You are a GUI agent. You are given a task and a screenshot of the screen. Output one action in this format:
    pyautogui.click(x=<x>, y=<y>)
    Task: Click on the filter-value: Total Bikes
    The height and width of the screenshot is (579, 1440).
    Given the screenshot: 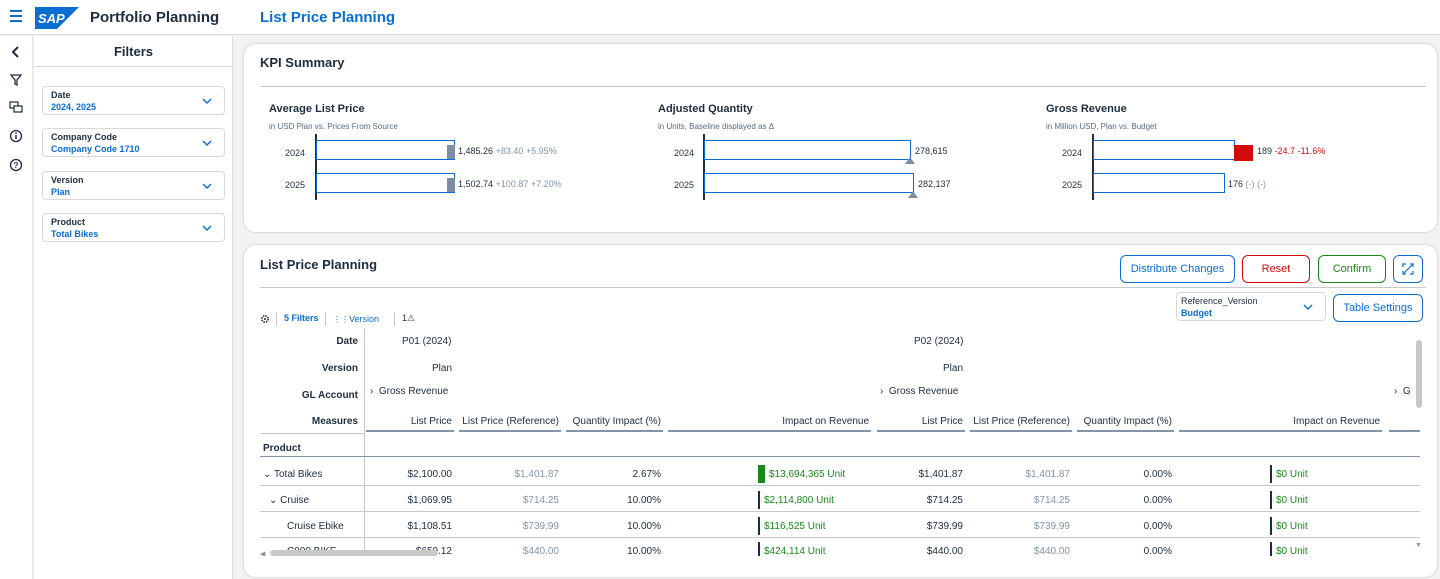 What is the action you would take?
    pyautogui.click(x=75, y=234)
    